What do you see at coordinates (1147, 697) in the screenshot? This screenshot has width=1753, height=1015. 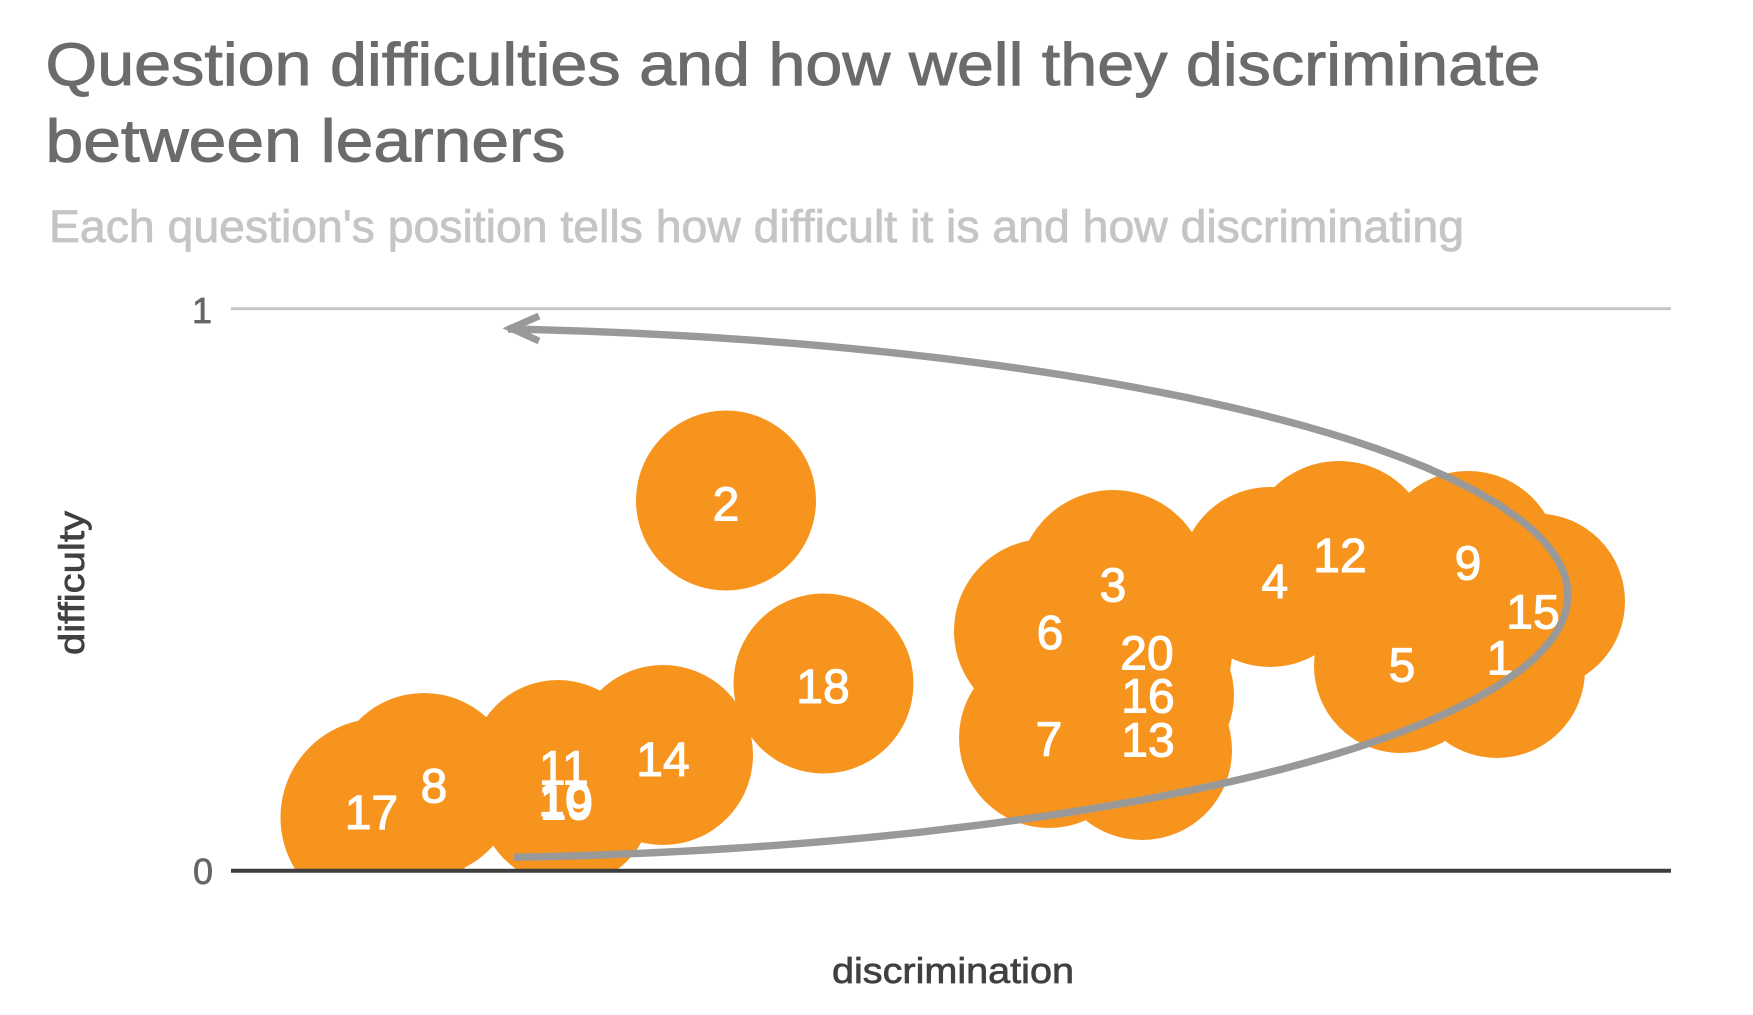 I see `svg-text: 16` at bounding box center [1147, 697].